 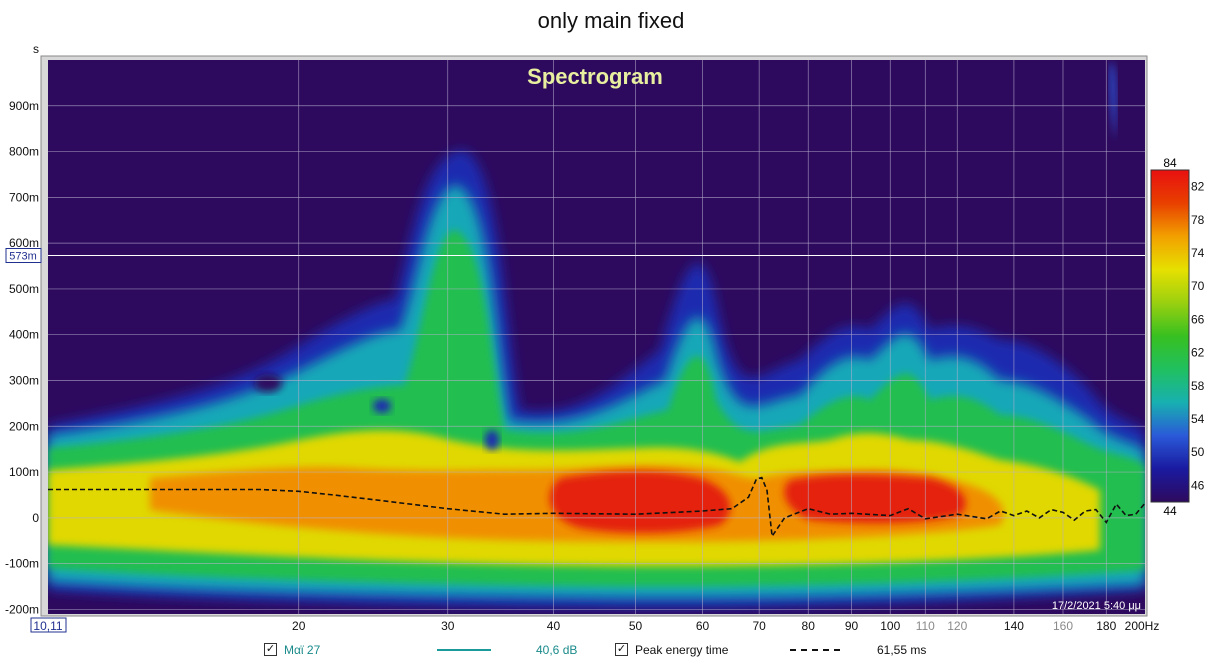 What do you see at coordinates (595, 76) in the screenshot?
I see `chart-title: Spectrogram` at bounding box center [595, 76].